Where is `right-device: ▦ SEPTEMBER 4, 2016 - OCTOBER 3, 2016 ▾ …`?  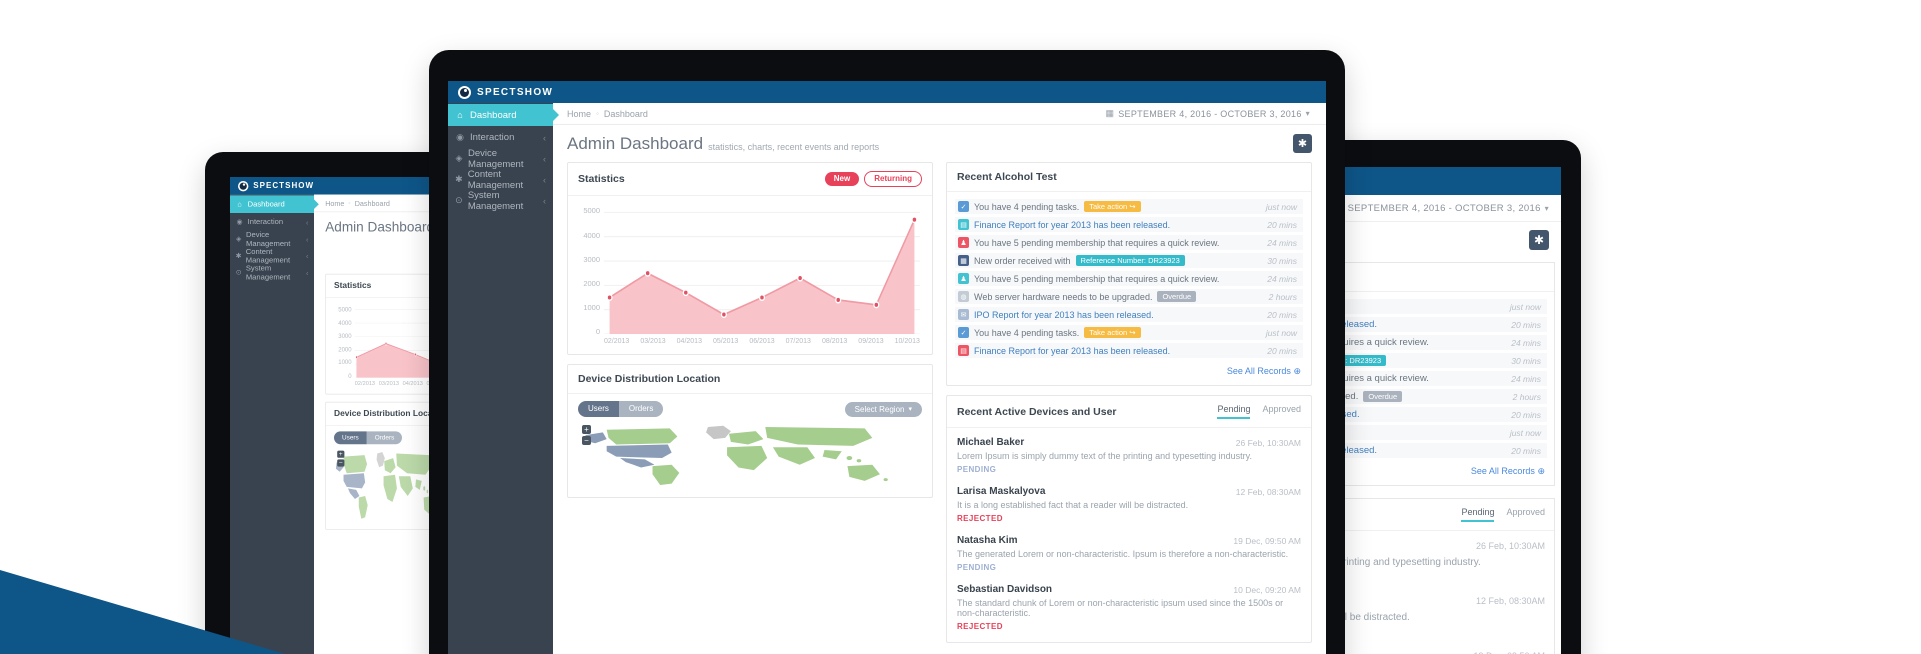
right-device: ▦ SEPTEMBER 4, 2016 - OCTOBER 3, 2016 ▾ … is located at coordinates (1451, 397).